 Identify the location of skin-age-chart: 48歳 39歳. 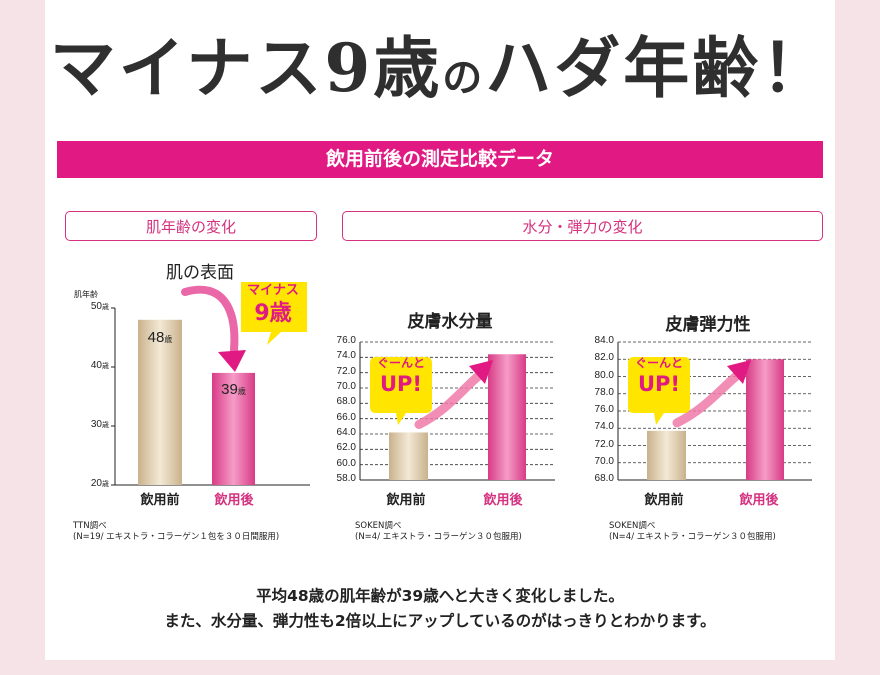
(210, 384).